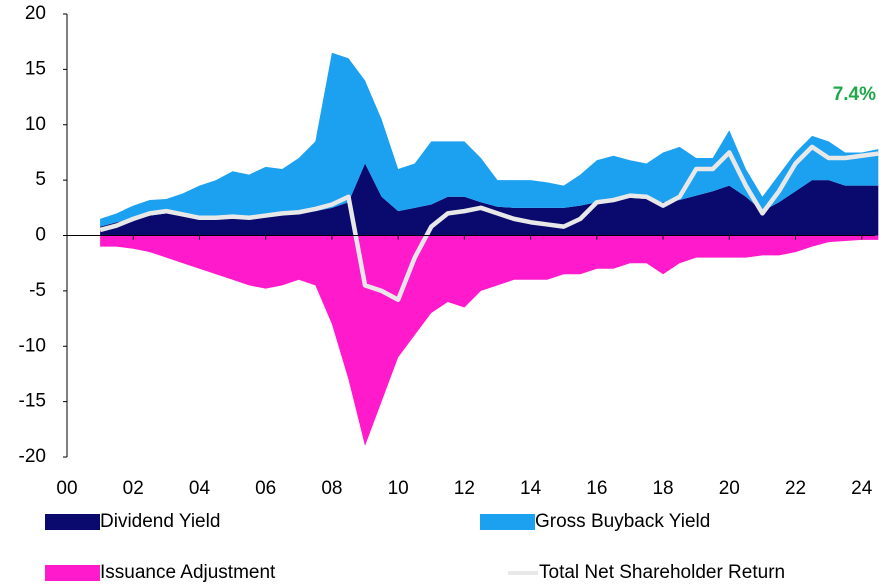 The height and width of the screenshot is (584, 879). I want to click on y-tick-label: 0, so click(40, 235).